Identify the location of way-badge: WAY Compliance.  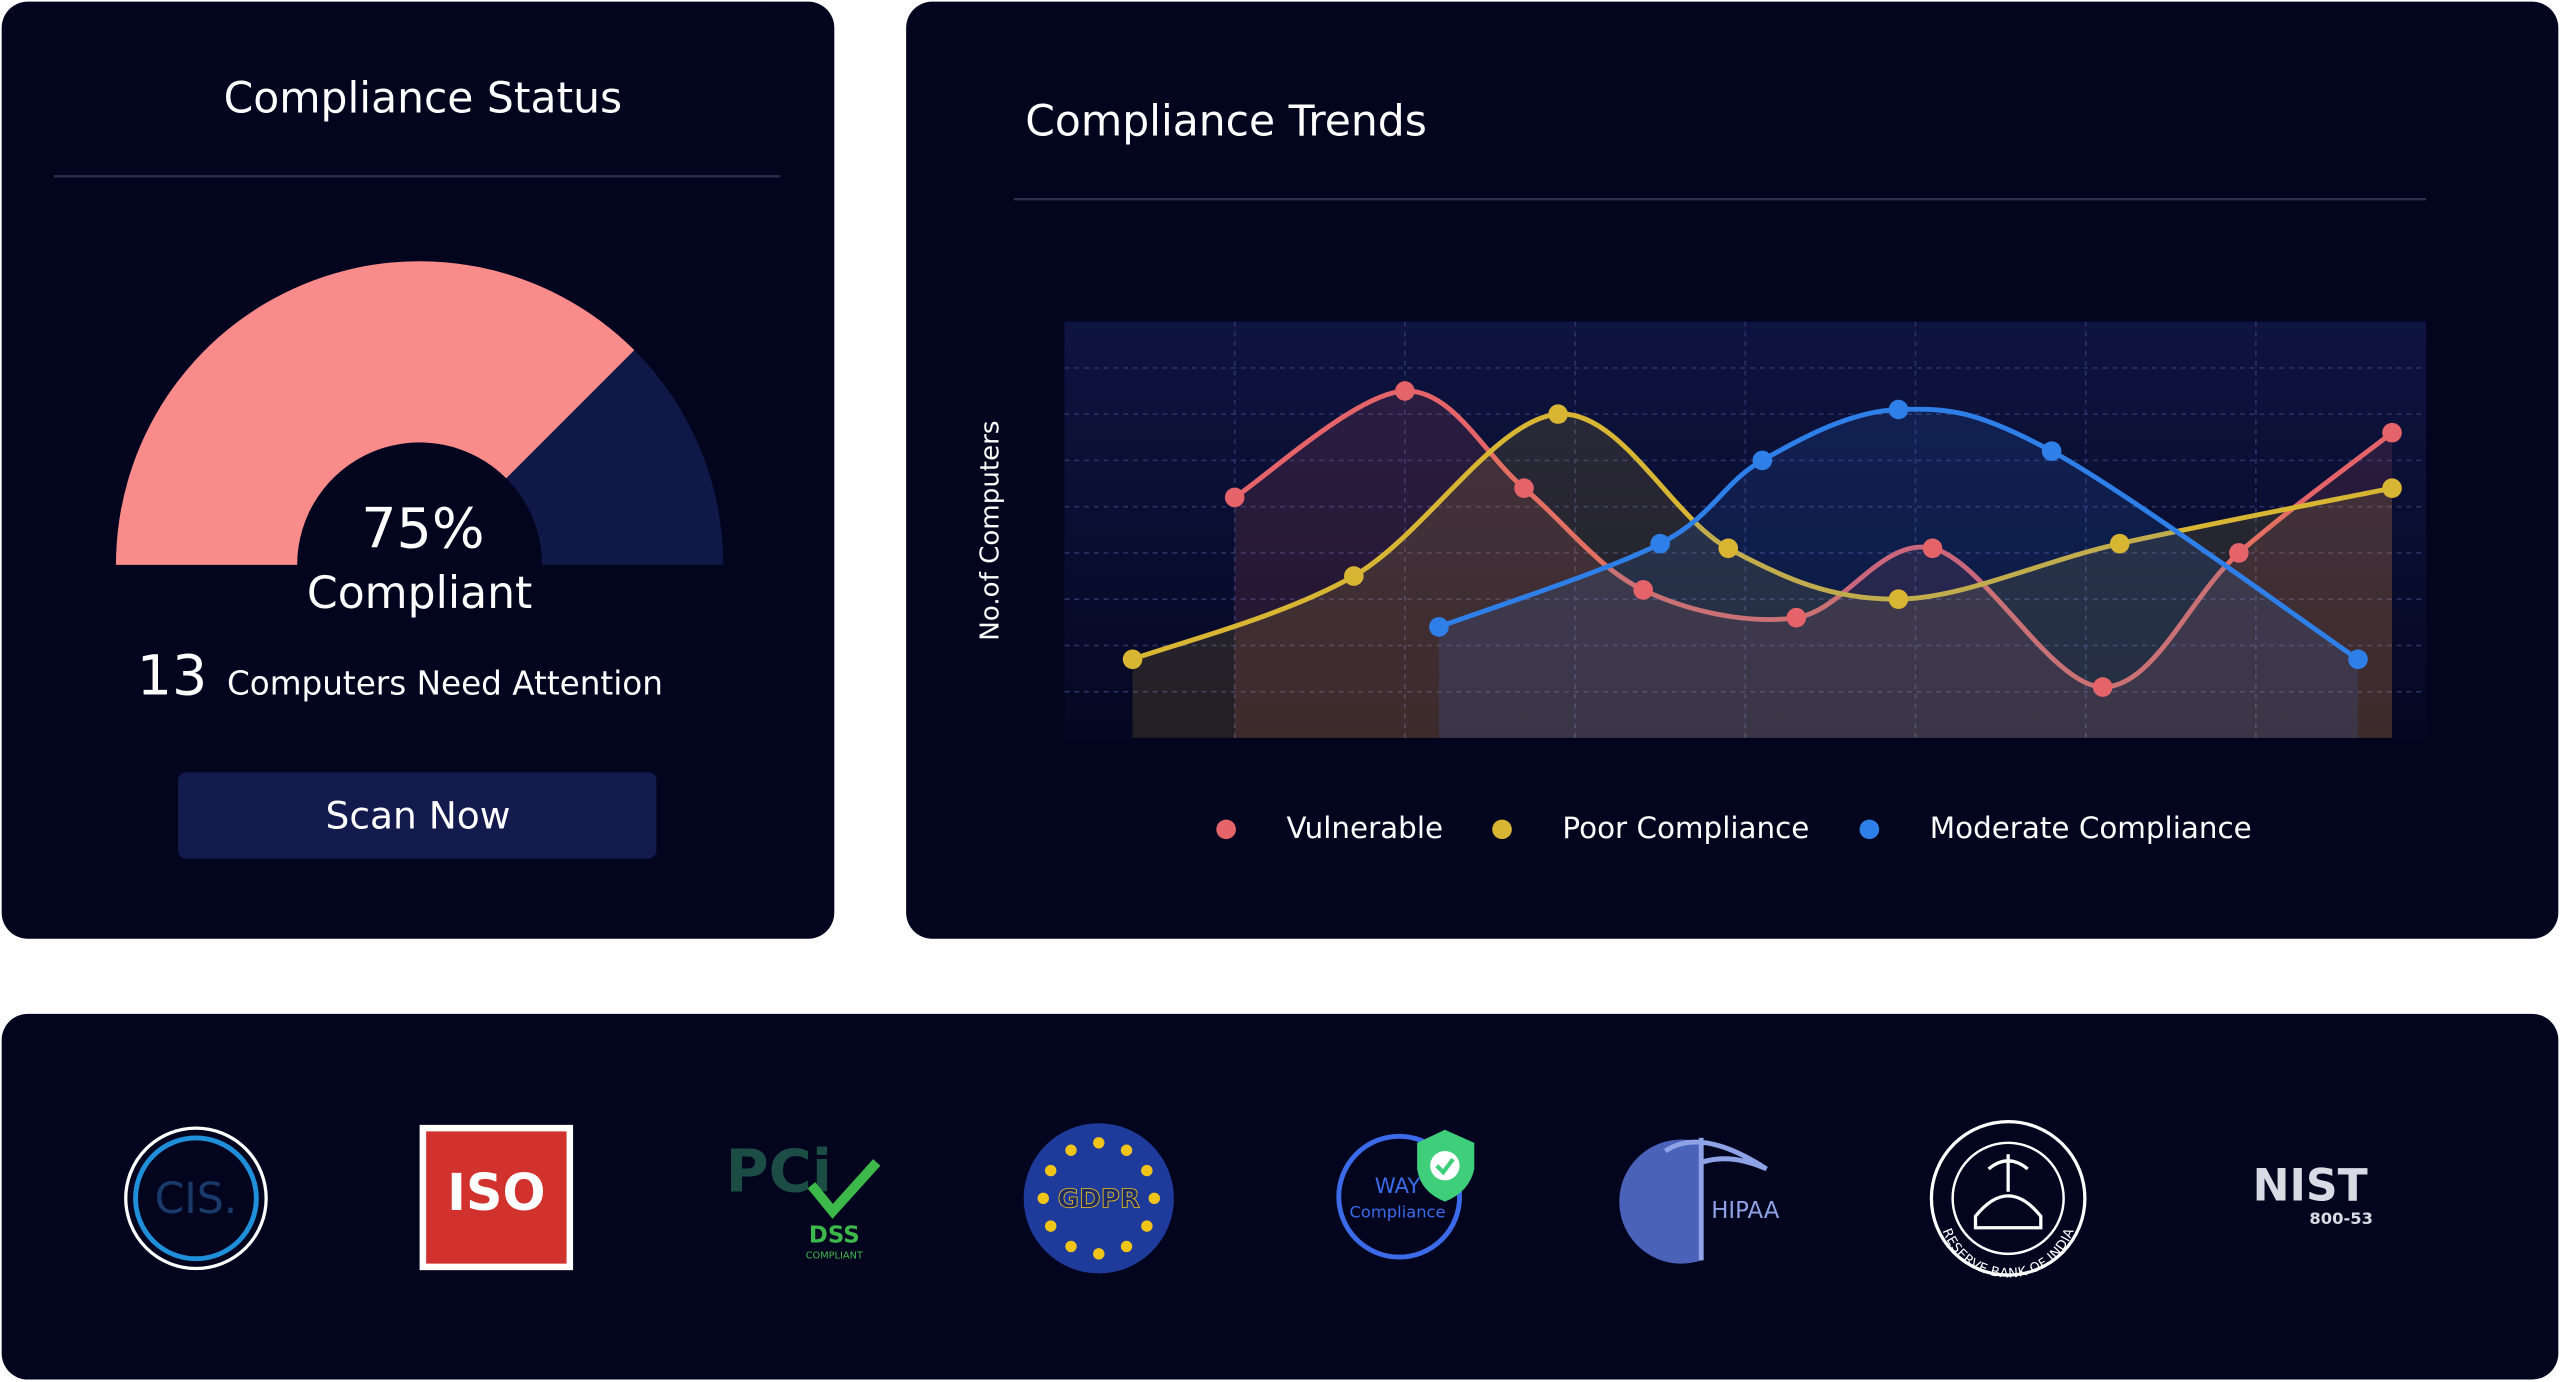
(1405, 1194).